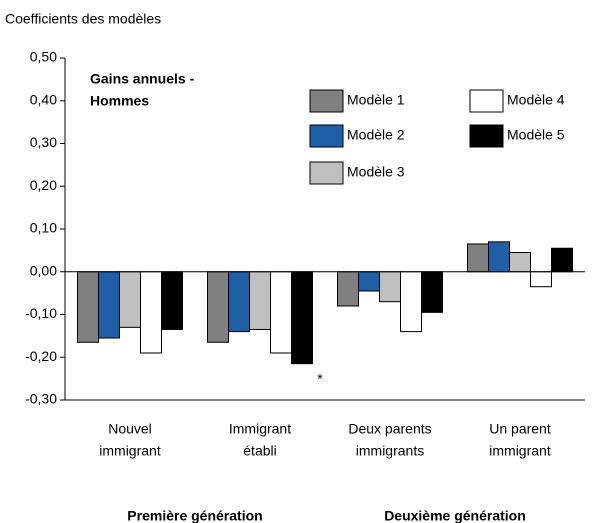 The width and height of the screenshot is (613, 523). Describe the element at coordinates (376, 100) in the screenshot. I see `legend-label: Modèle 1` at that location.